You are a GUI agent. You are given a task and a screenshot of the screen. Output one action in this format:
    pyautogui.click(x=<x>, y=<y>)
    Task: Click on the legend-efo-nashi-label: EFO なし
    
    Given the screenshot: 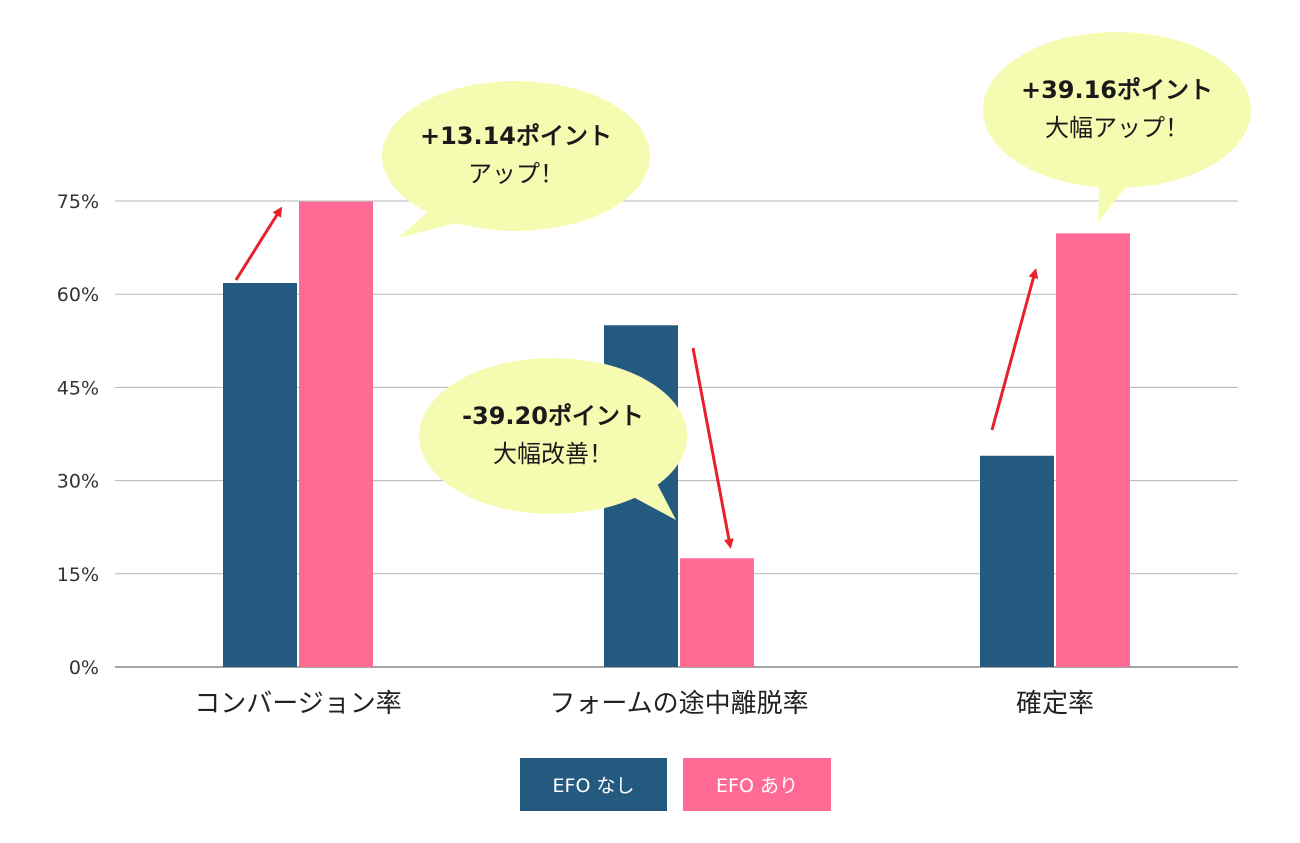 What is the action you would take?
    pyautogui.click(x=593, y=786)
    